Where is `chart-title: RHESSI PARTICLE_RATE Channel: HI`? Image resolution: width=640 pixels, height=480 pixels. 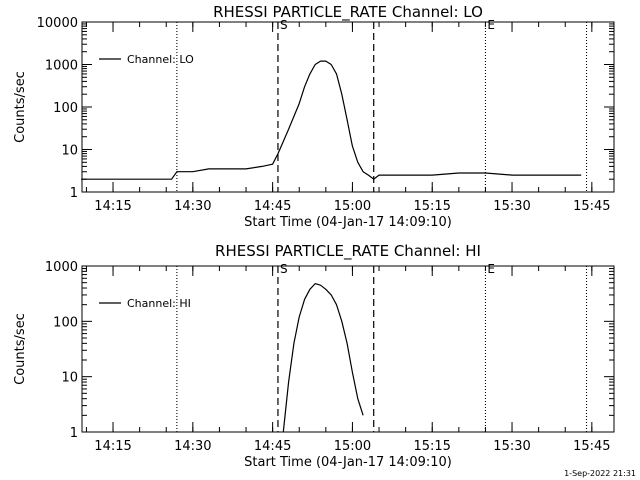
chart-title: RHESSI PARTICLE_RATE Channel: HI is located at coordinates (348, 251).